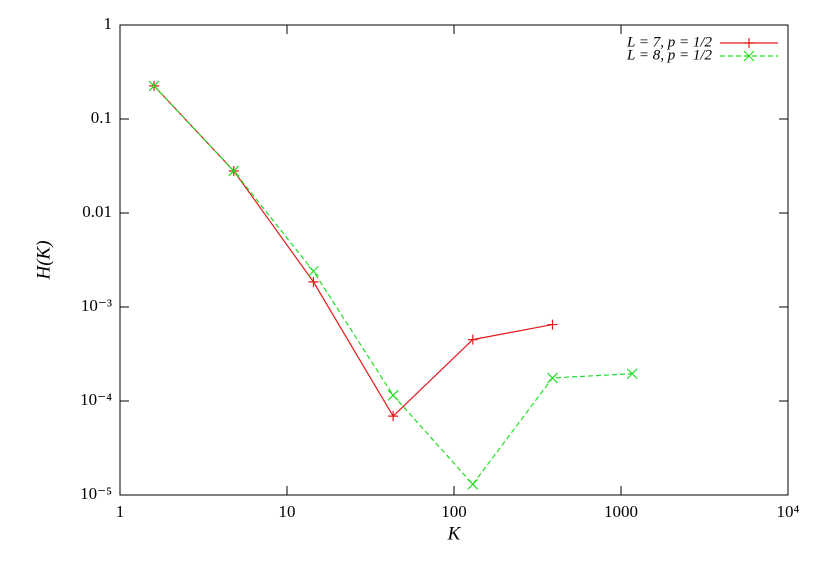  Describe the element at coordinates (96, 305) in the screenshot. I see `y-tick-label: 10⁻³` at that location.